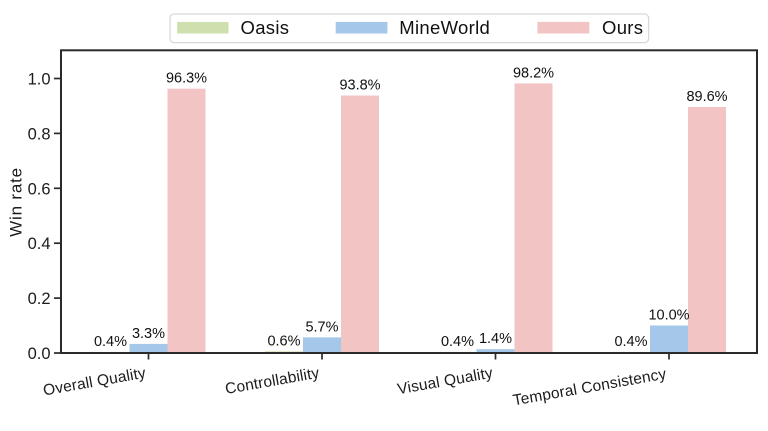 This screenshot has width=768, height=431. What do you see at coordinates (444, 27) in the screenshot?
I see `svg-text: MineWorld` at bounding box center [444, 27].